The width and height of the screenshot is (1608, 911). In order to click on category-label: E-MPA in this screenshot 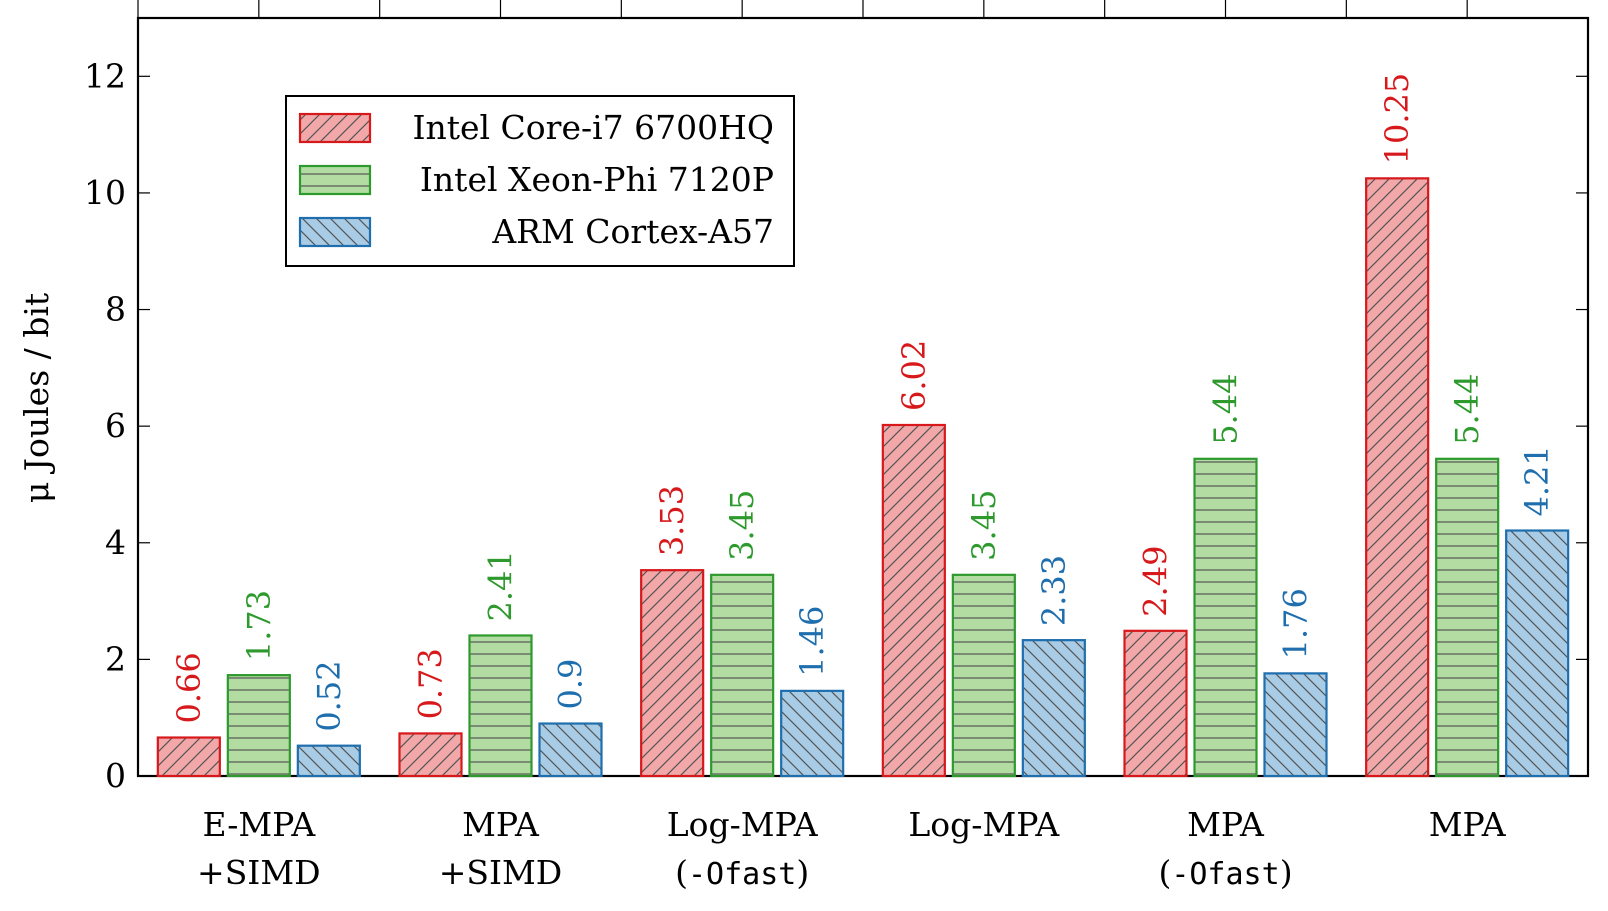, I will do `click(260, 824)`.